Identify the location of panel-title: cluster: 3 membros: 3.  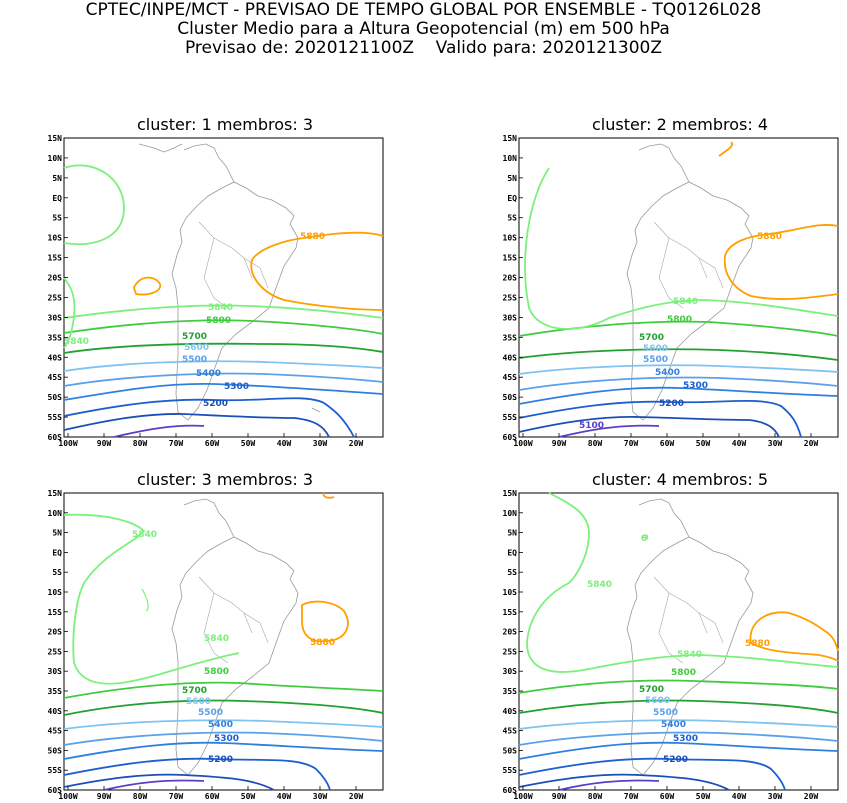
(225, 479).